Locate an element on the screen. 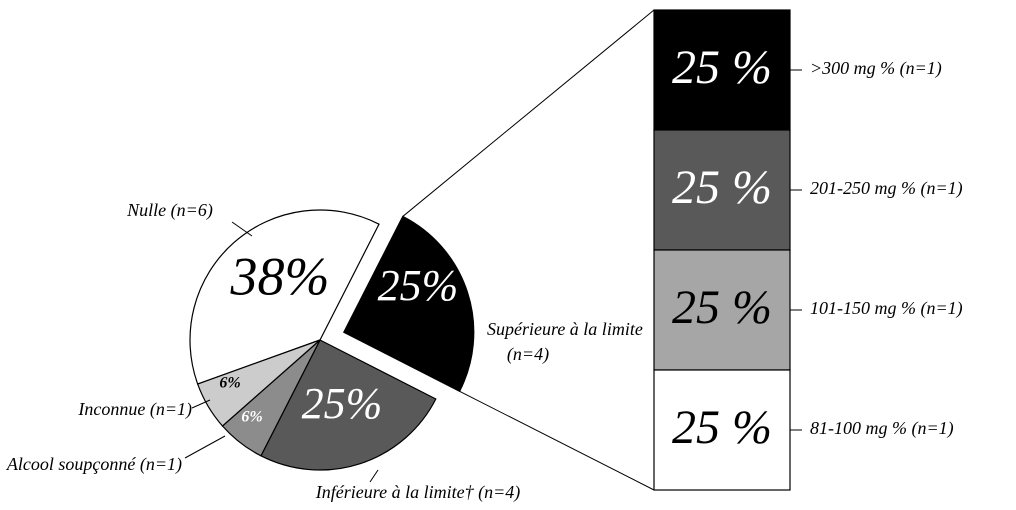  bar-label: >300 mg % (n=1) is located at coordinates (876, 68).